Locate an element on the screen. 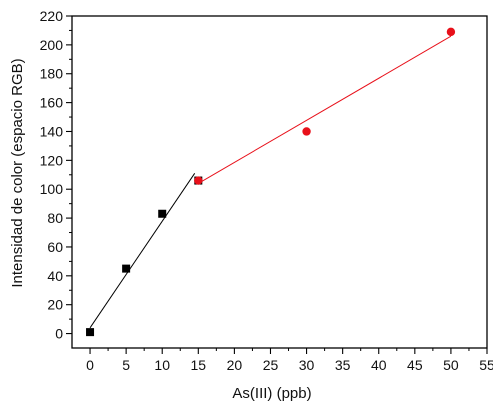 Image resolution: width=493 pixels, height=413 pixels. y-tick-label: 160 is located at coordinates (52, 103).